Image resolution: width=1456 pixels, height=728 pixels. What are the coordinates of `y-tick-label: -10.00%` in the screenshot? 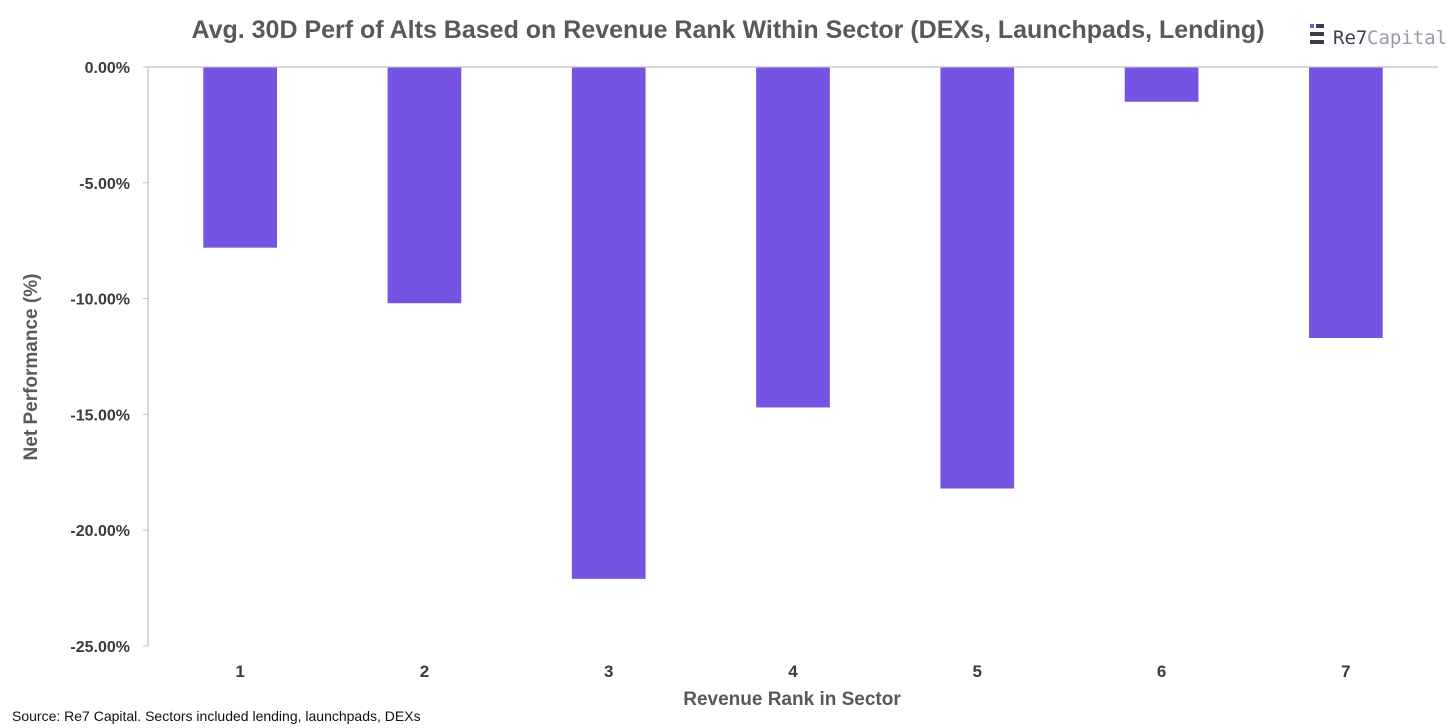 It's located at (100, 300).